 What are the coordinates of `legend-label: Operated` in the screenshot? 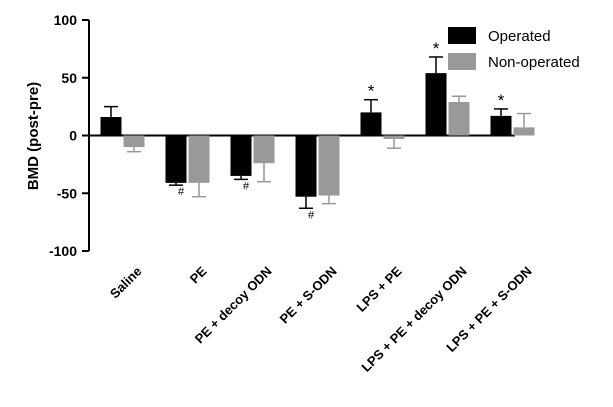 It's located at (519, 36).